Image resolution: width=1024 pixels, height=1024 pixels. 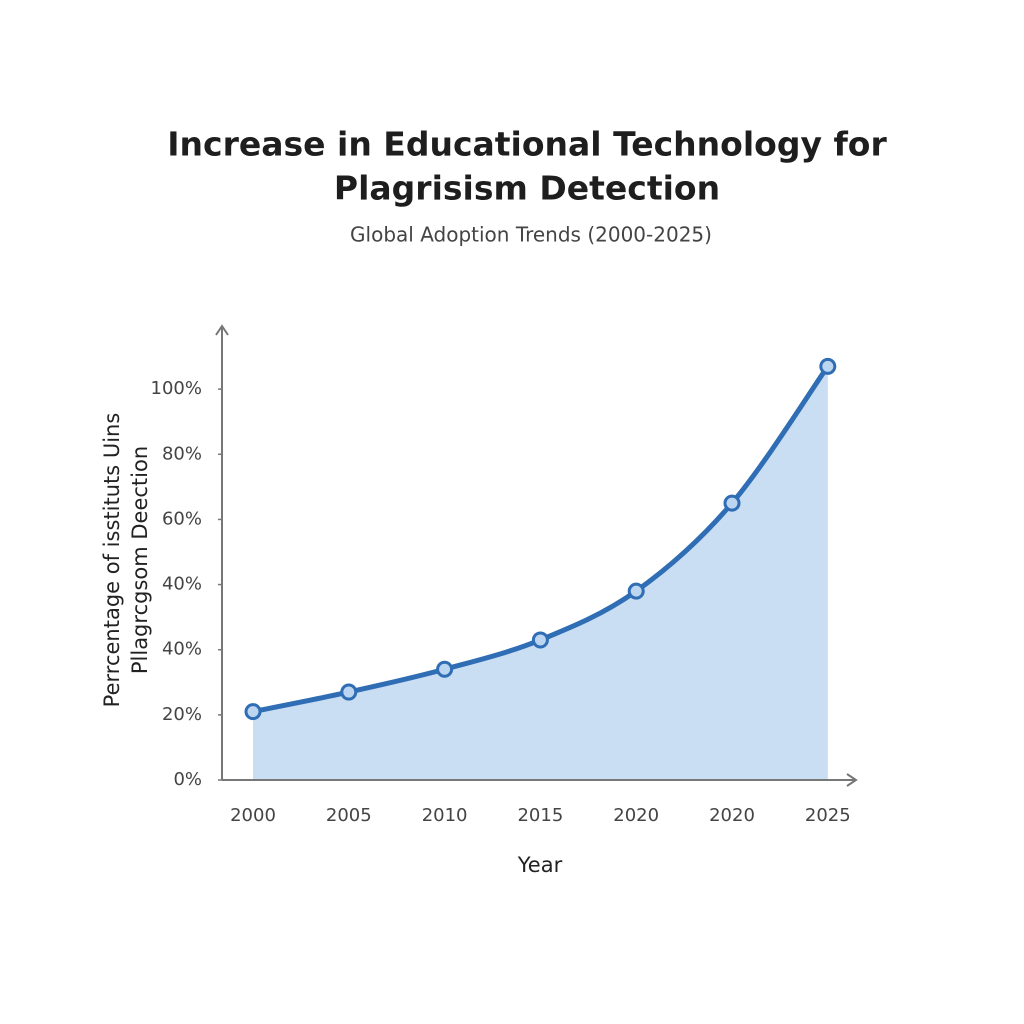 What do you see at coordinates (182, 518) in the screenshot?
I see `y-tick-label: 60%` at bounding box center [182, 518].